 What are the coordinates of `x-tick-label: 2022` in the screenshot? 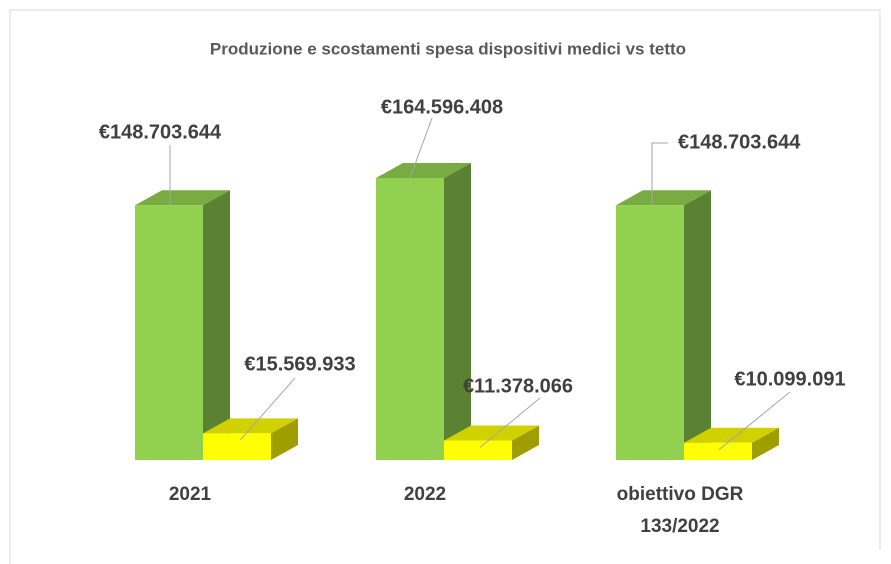 It's located at (425, 494).